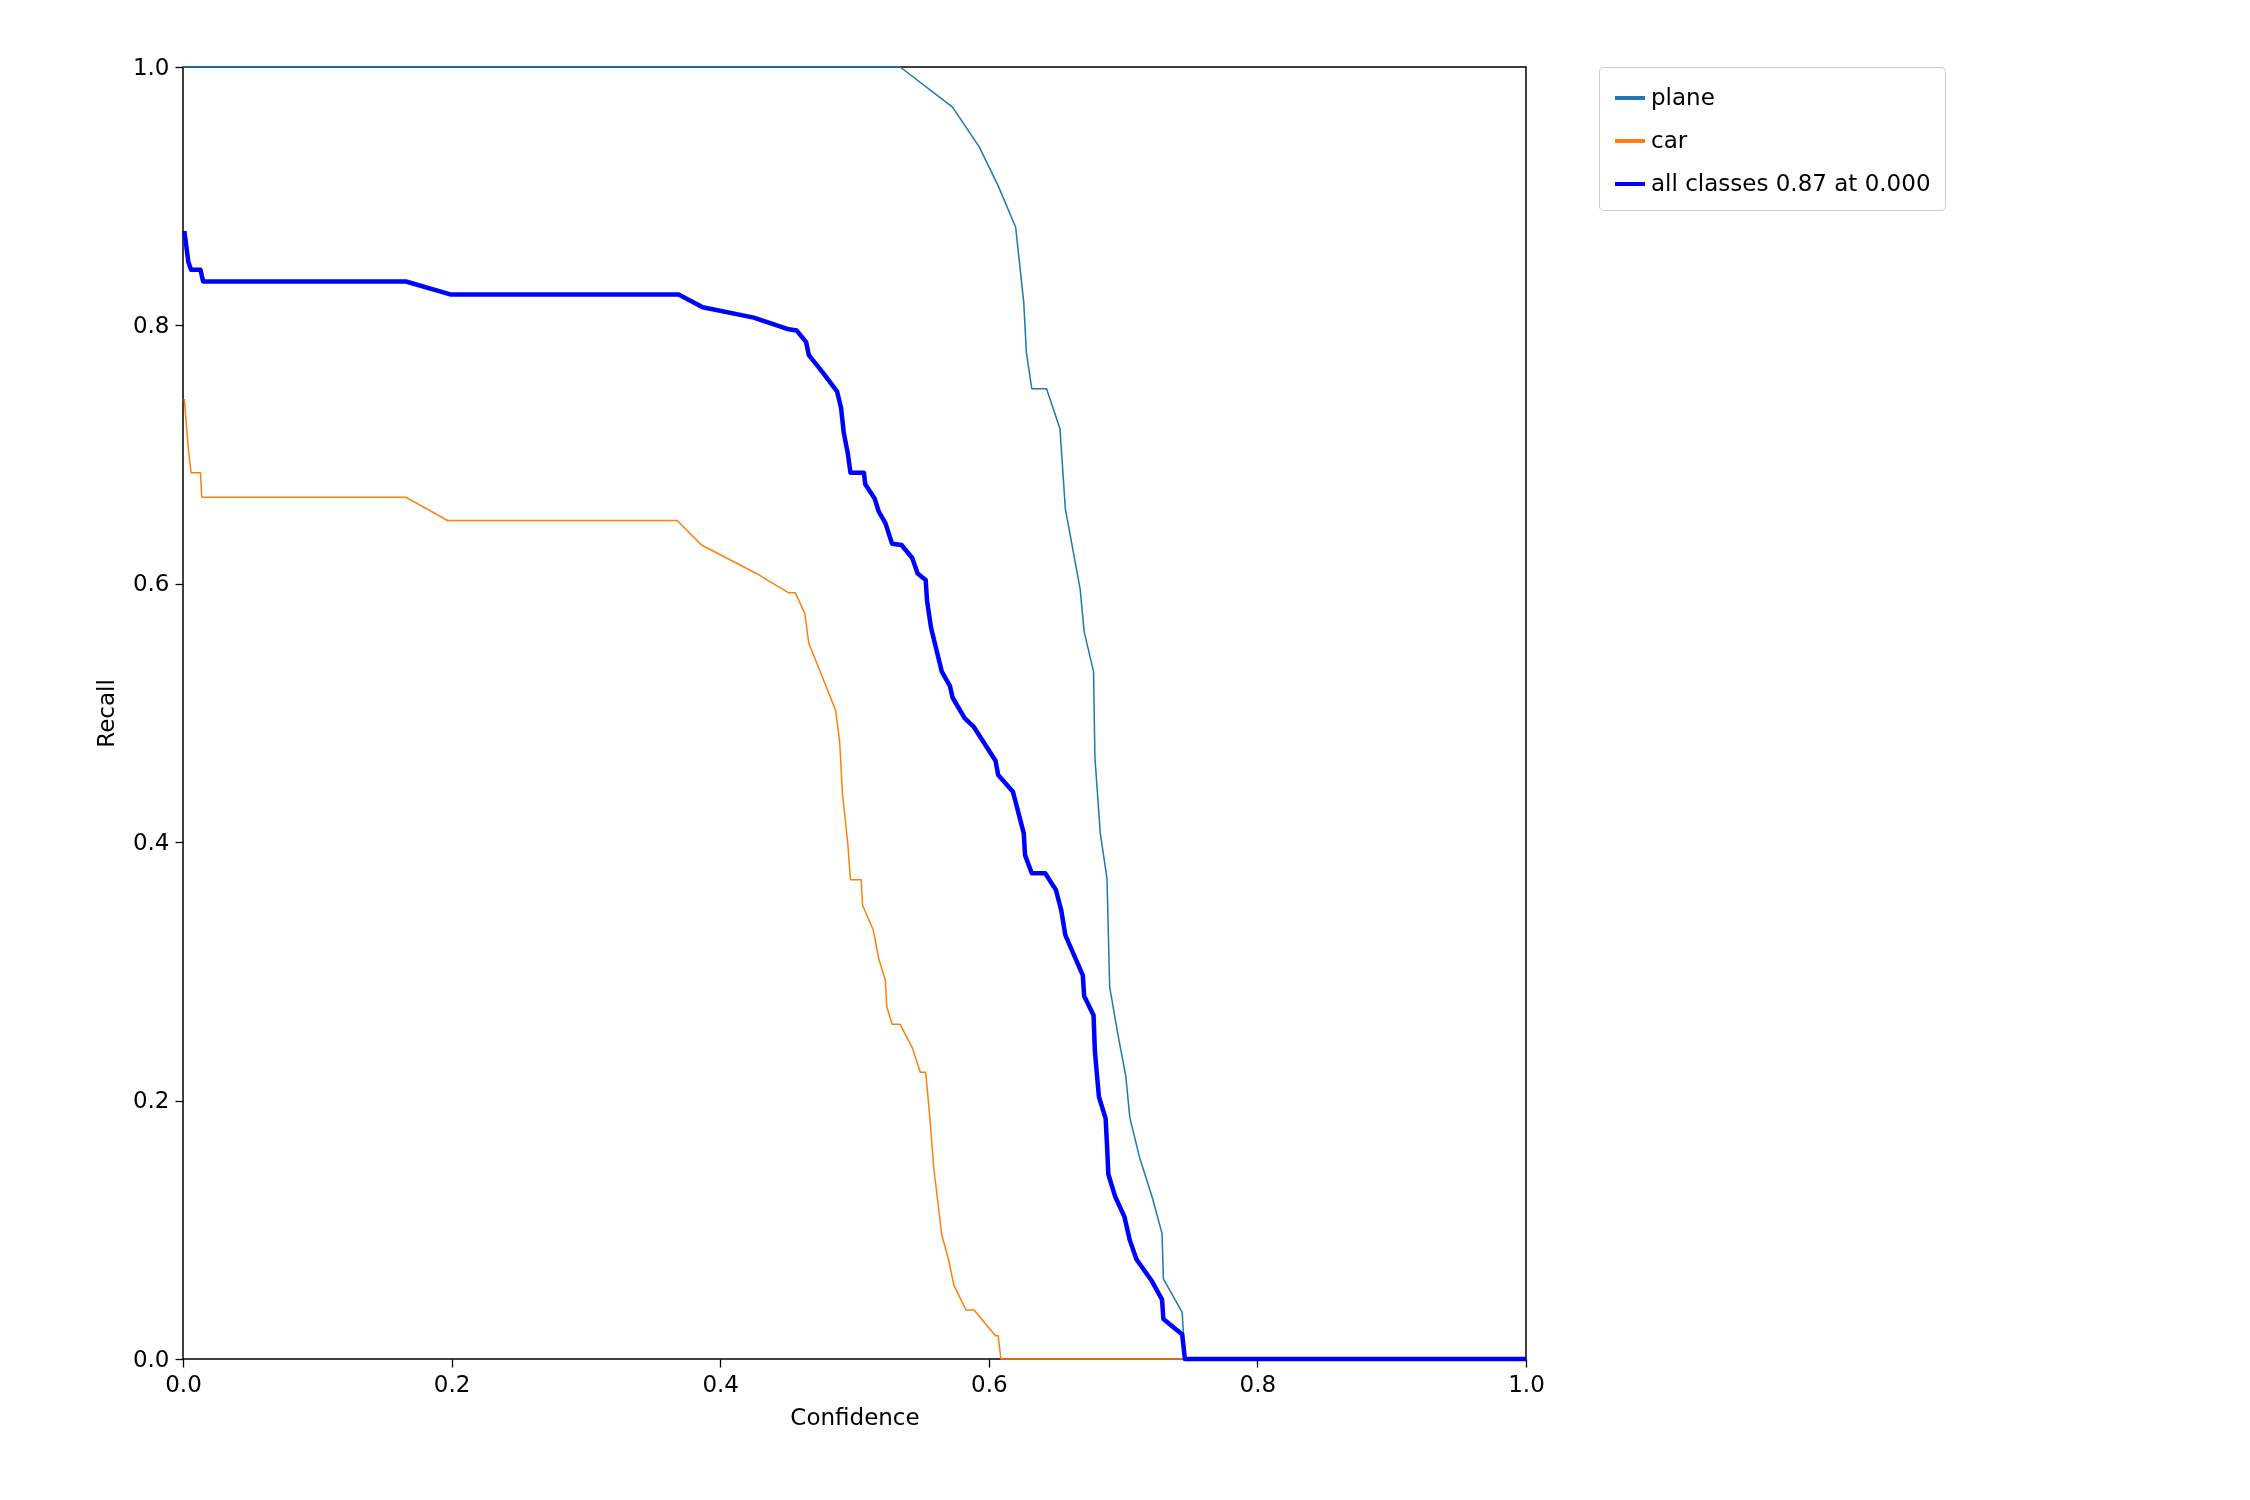  I want to click on x-tick-label: 0.6, so click(989, 1383).